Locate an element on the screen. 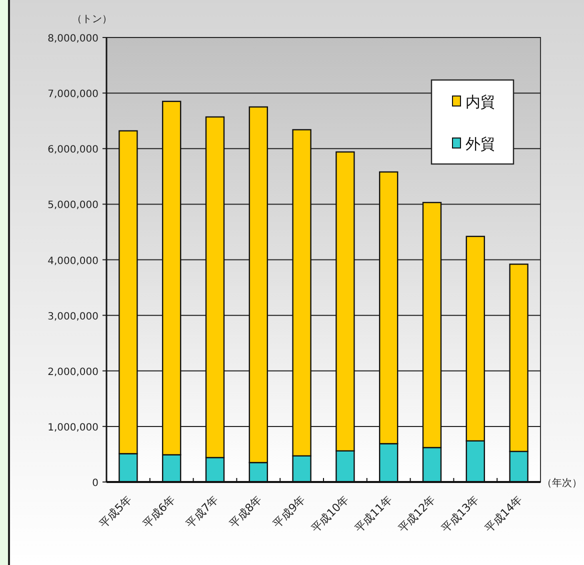  x-tick-label: 平成13年 is located at coordinates (460, 514).